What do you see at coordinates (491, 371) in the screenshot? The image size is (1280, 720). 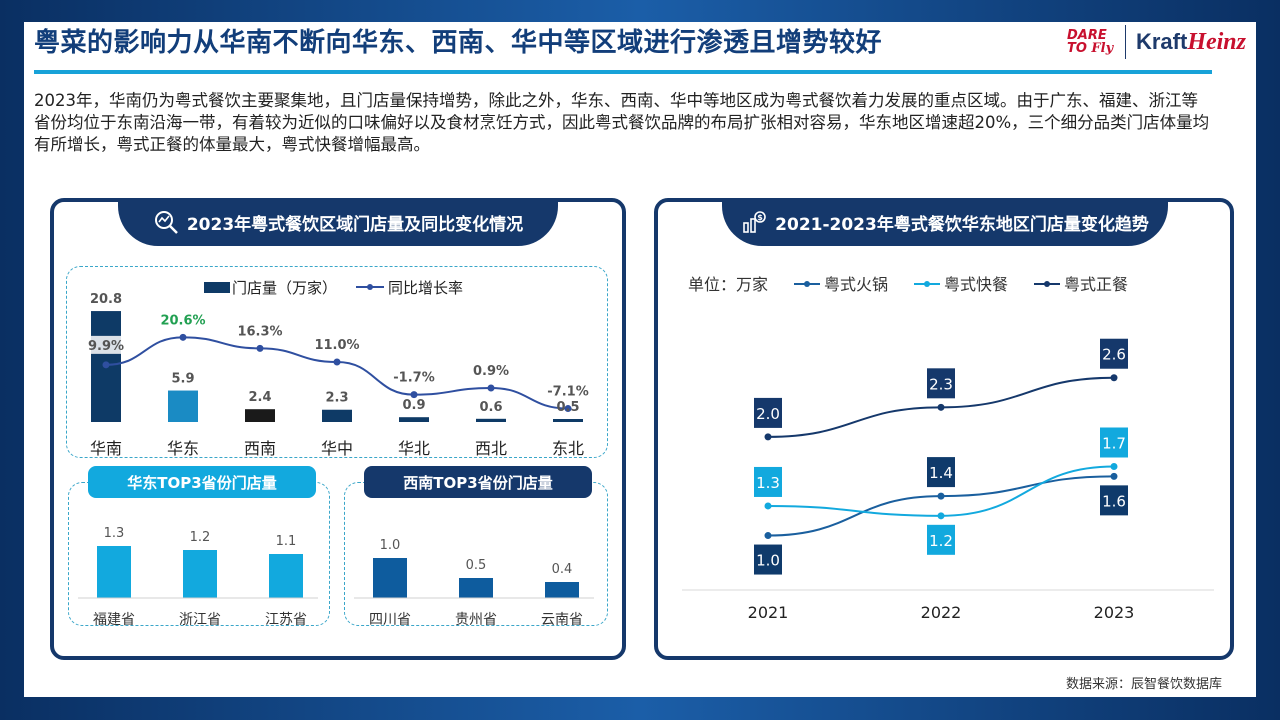 I see `growth-rate-label: 0.9%` at bounding box center [491, 371].